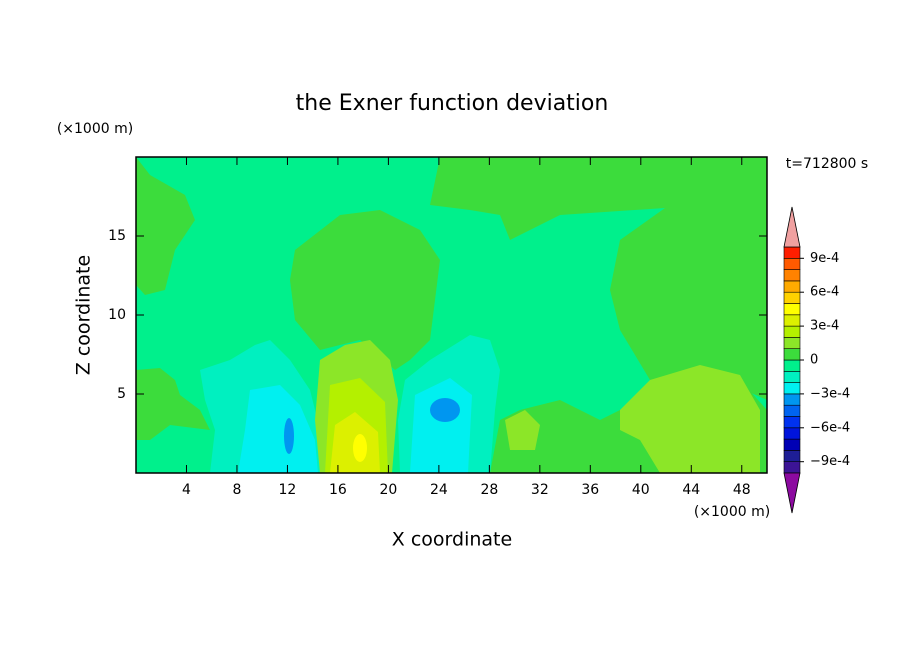 The image size is (904, 654). What do you see at coordinates (117, 315) in the screenshot?
I see `y-tick-label: 10` at bounding box center [117, 315].